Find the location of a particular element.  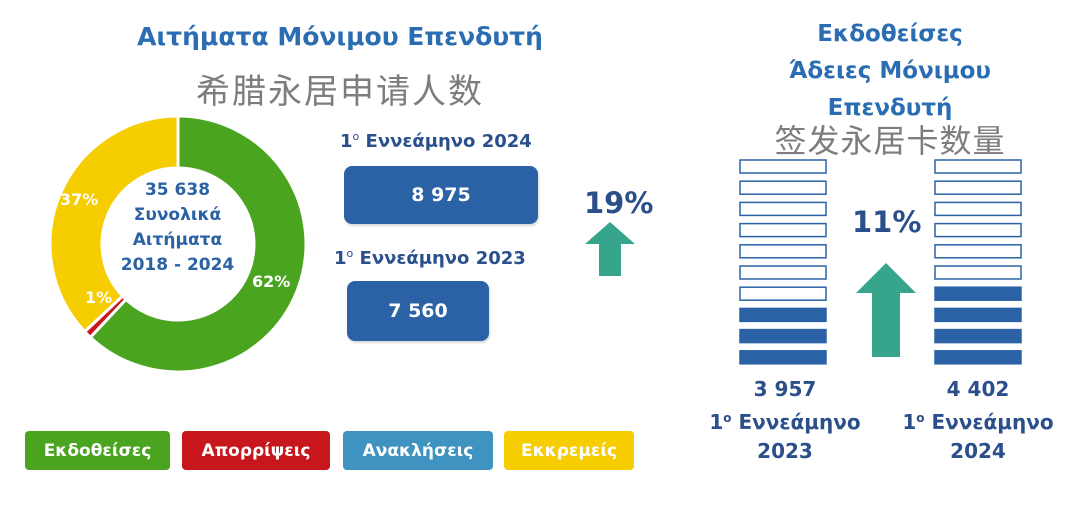

donut-total-years: 2018 - 2024 is located at coordinates (177, 265).